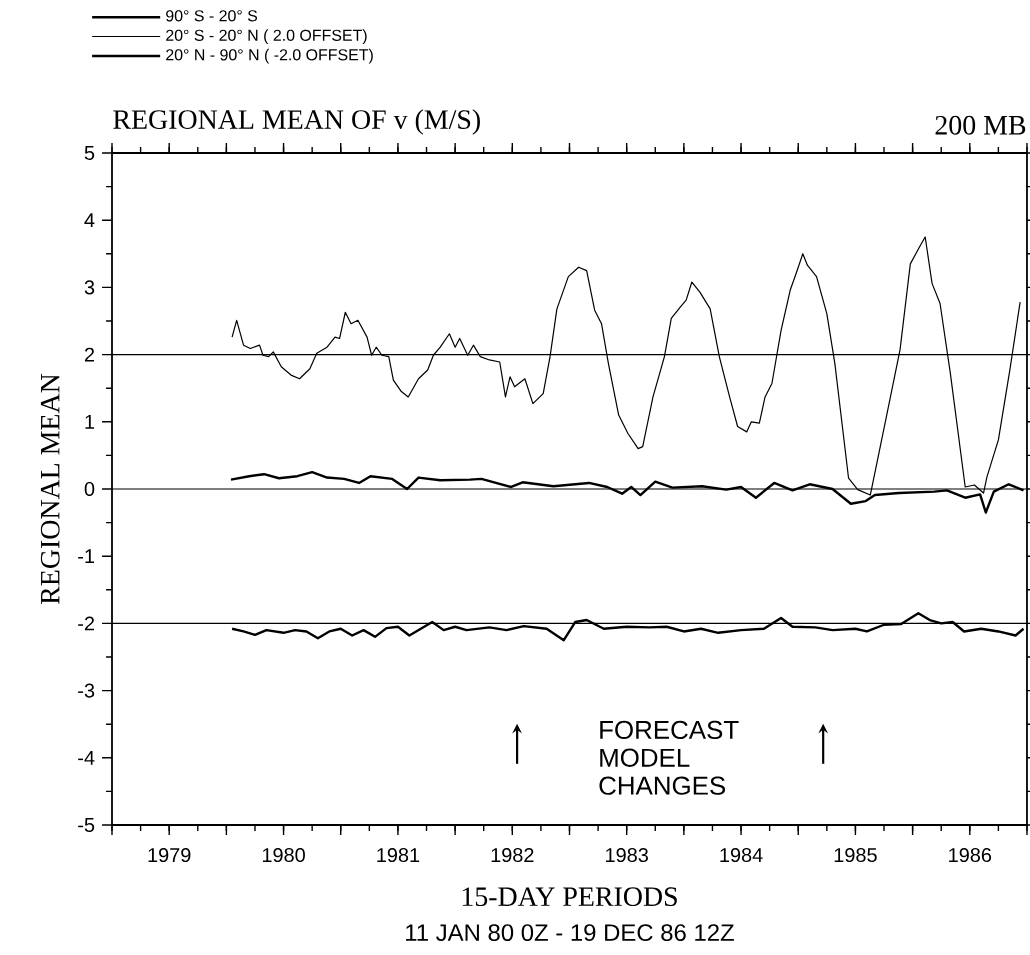  What do you see at coordinates (86, 690) in the screenshot?
I see `y-tick-label: -3` at bounding box center [86, 690].